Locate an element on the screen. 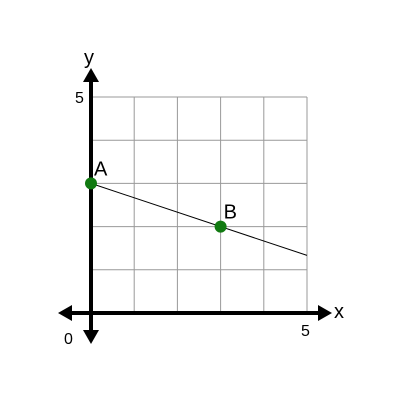 The image size is (400, 400). x-tick-label-5: 5 is located at coordinates (305, 331).